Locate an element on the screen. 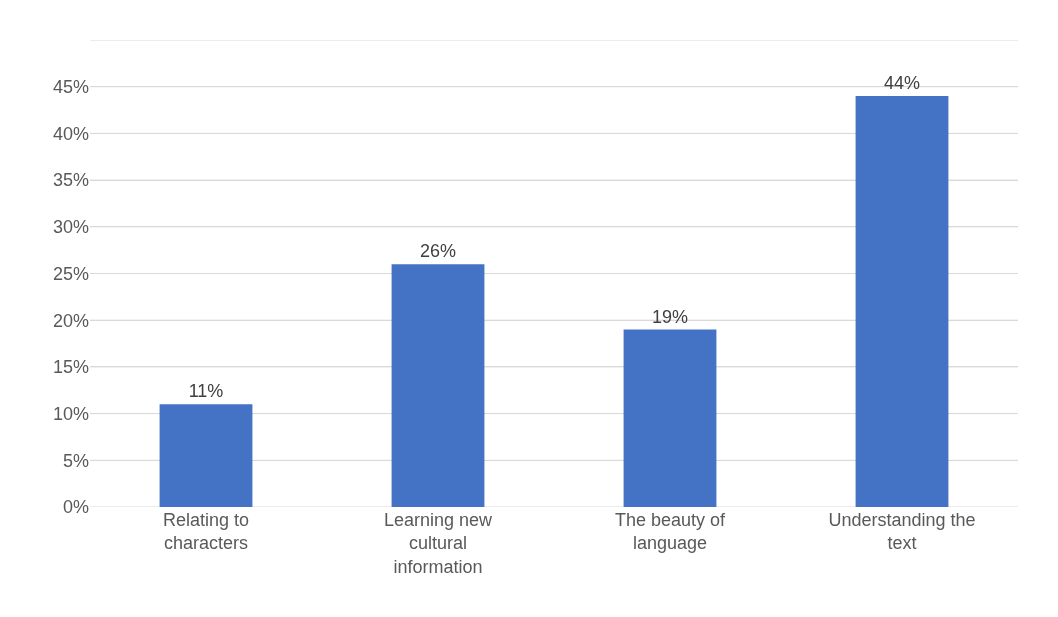 Image resolution: width=1058 pixels, height=617 pixels. data-label: 26% is located at coordinates (438, 251).